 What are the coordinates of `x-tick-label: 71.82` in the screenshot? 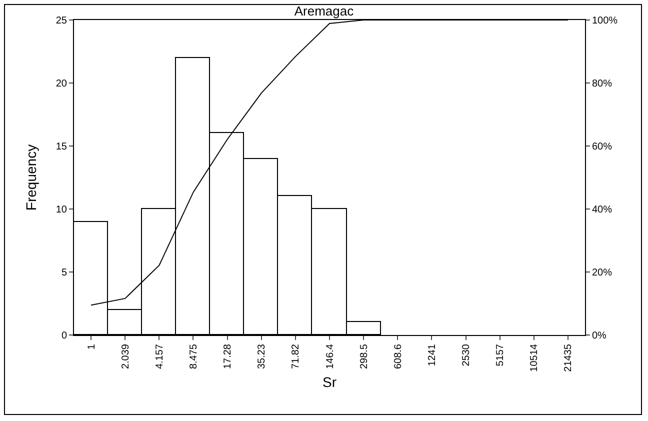 It's located at (296, 357).